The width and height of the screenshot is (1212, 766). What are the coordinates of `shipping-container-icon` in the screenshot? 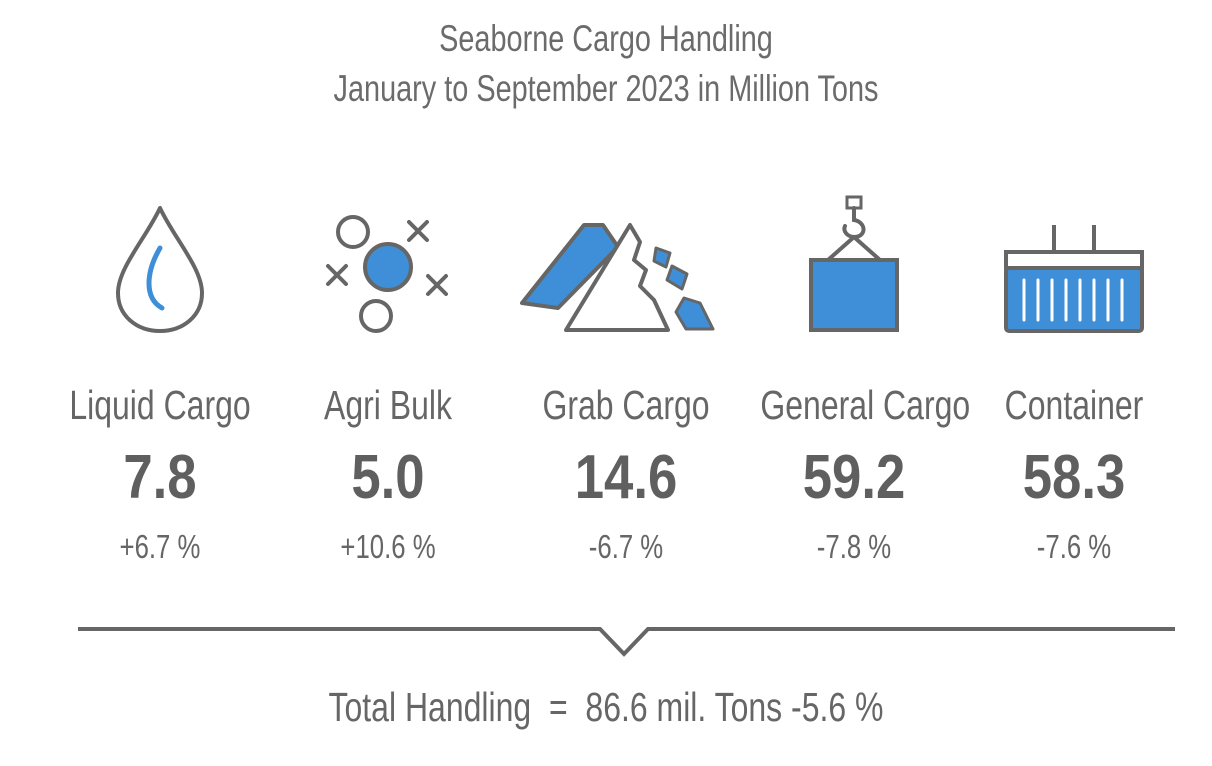 It's located at (1074, 279).